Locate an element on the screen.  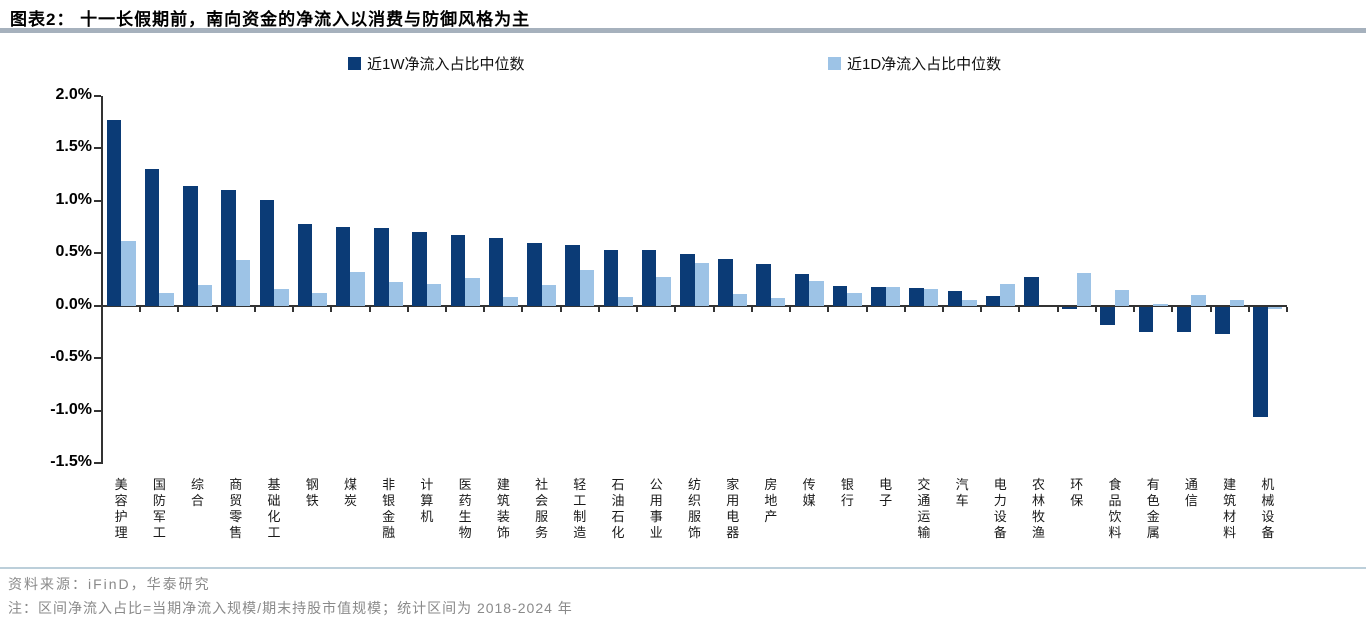
x-label-20: 电子 is located at coordinates (886, 492).